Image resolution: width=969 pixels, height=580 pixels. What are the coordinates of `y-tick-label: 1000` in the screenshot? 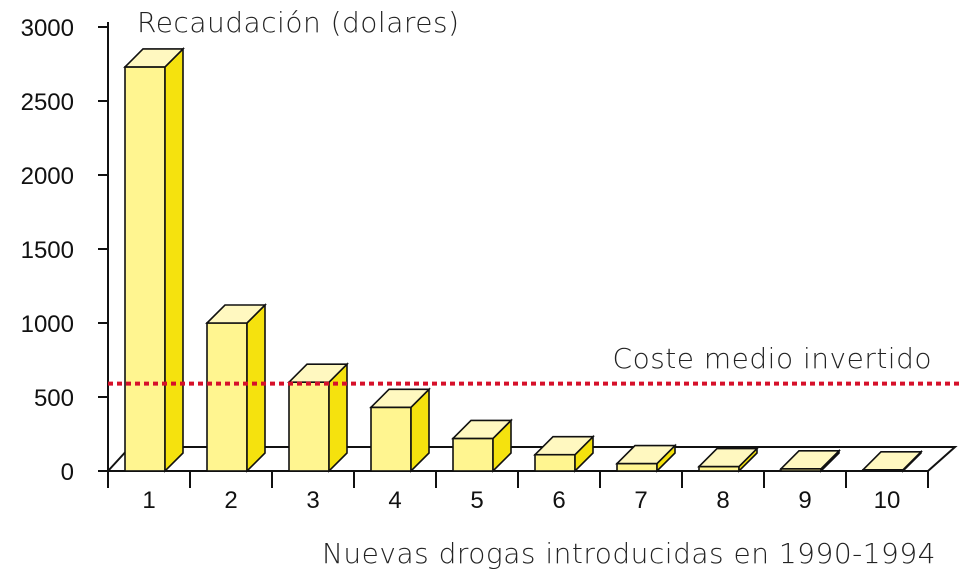 It's located at (47, 324).